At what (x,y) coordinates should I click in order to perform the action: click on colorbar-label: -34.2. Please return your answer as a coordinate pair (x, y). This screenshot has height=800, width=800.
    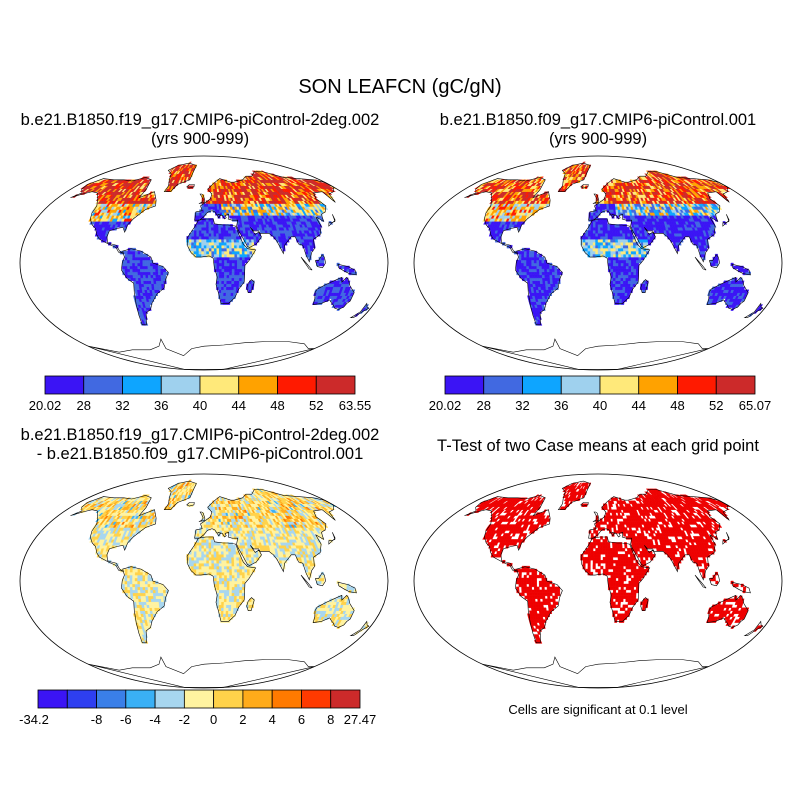
    Looking at the image, I should click on (34, 719).